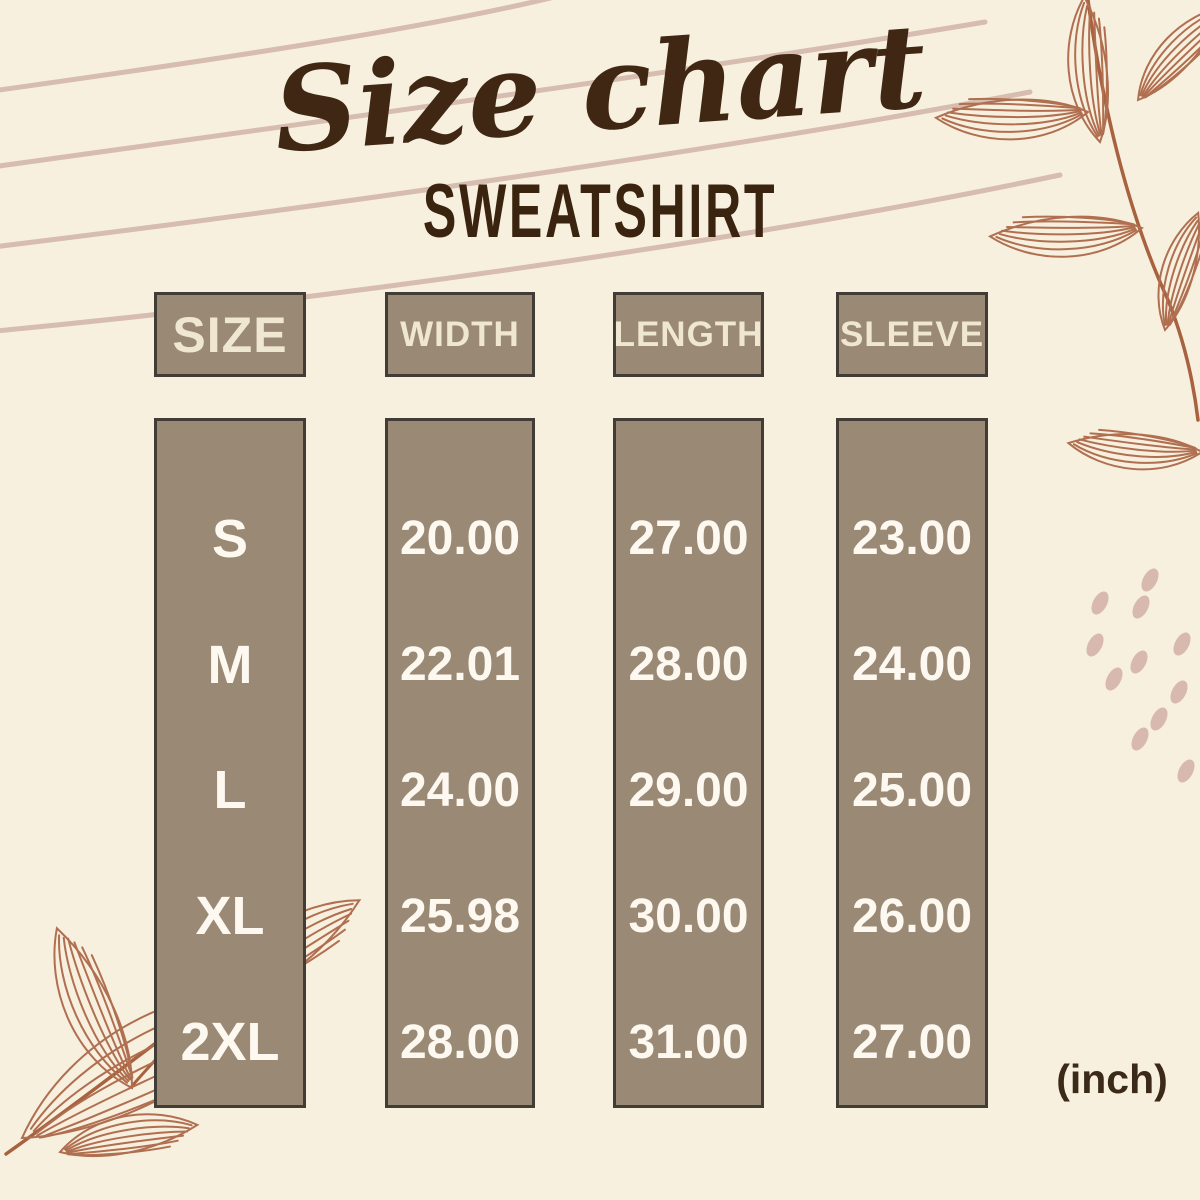  What do you see at coordinates (230, 1042) in the screenshot?
I see `size-cell-2xl: 2XL` at bounding box center [230, 1042].